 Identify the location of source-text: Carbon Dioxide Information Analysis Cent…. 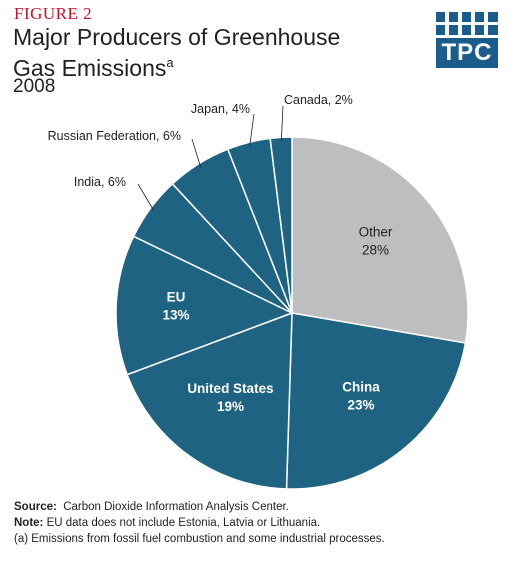
(176, 507).